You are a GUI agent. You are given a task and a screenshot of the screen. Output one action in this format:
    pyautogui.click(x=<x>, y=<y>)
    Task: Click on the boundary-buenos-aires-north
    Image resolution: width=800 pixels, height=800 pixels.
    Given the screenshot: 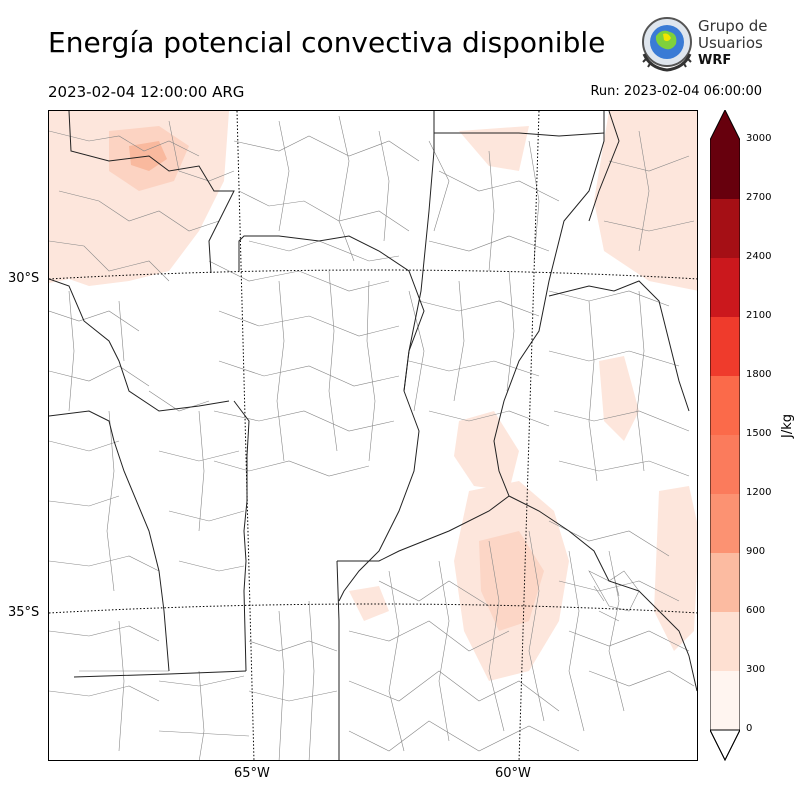 What is the action you would take?
    pyautogui.click(x=423, y=528)
    